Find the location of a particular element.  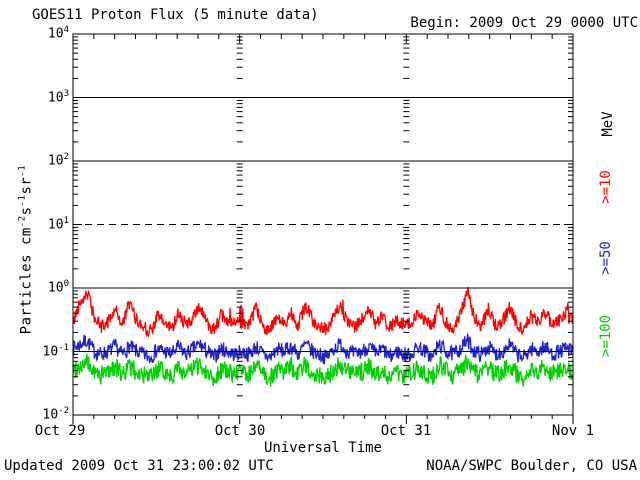

x-tick-oct29: Oct 29 is located at coordinates (60, 431).